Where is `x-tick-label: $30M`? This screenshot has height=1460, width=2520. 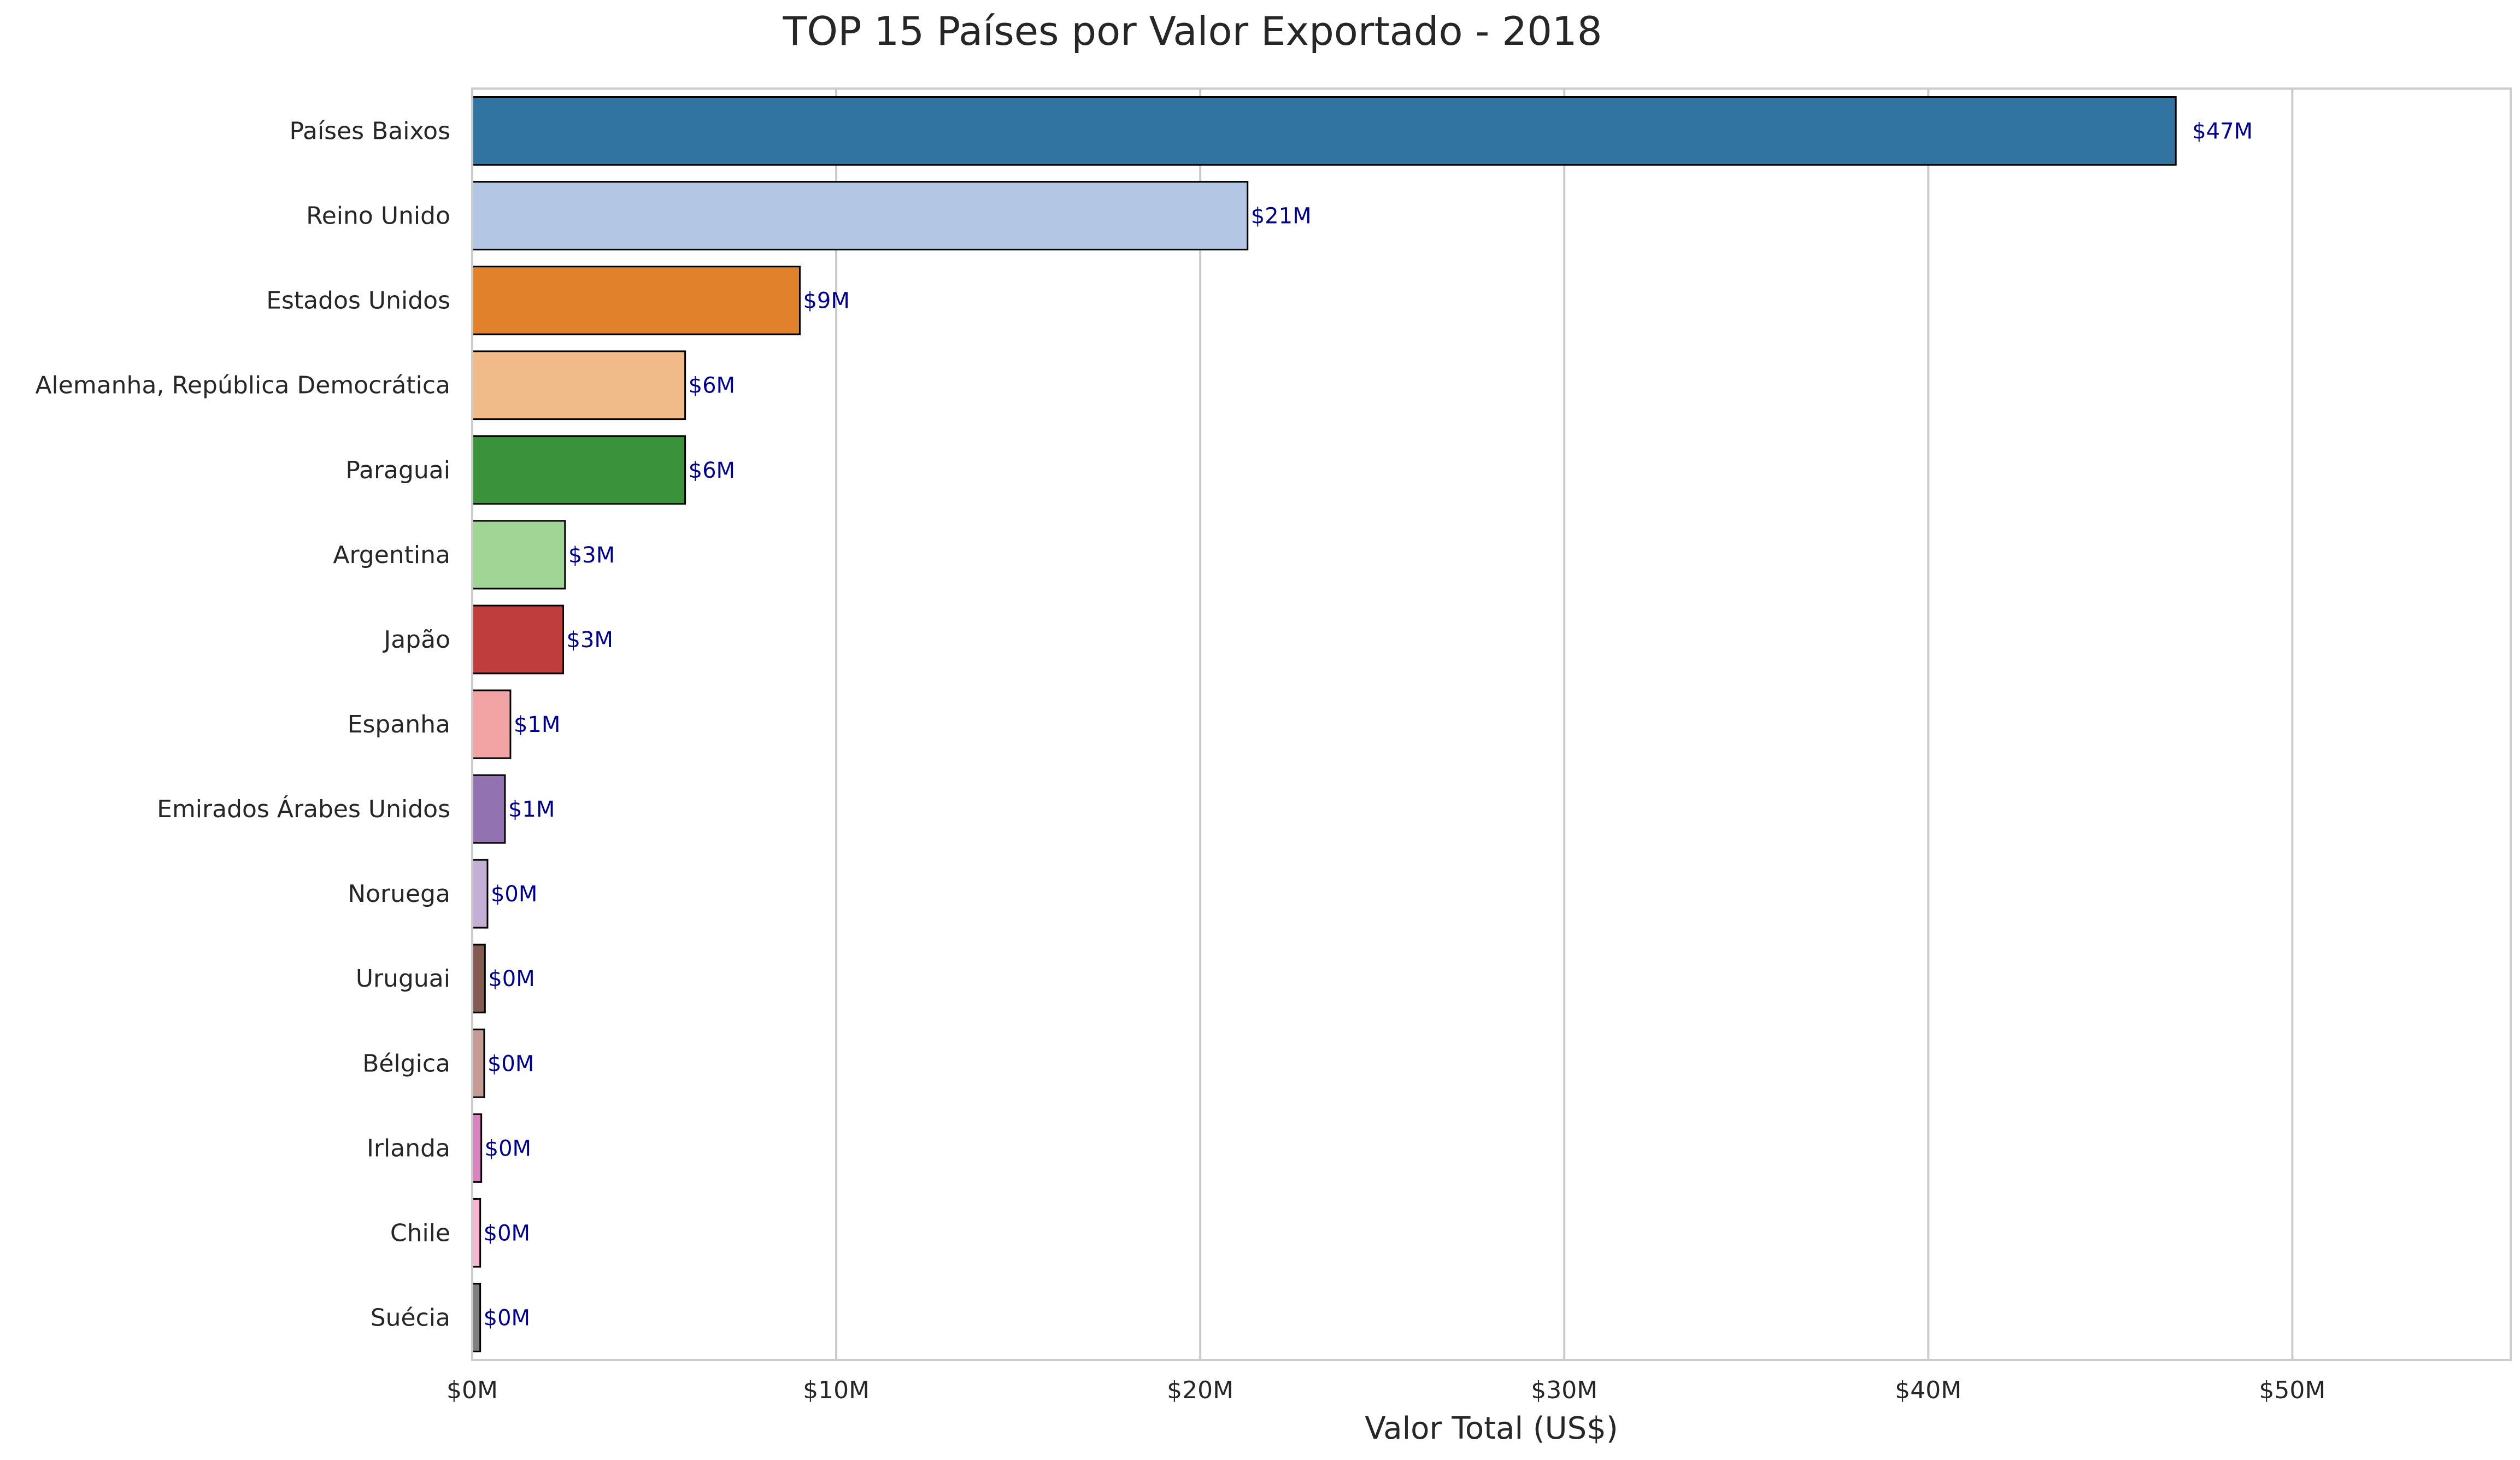
x-tick-label: $30M is located at coordinates (1564, 1390).